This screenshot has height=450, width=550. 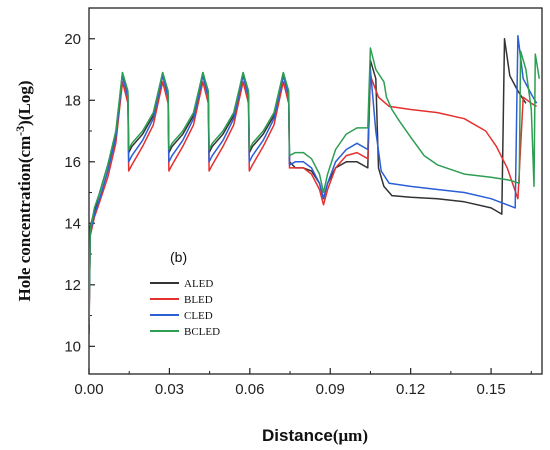 What do you see at coordinates (72, 100) in the screenshot?
I see `y-tick-label: 18` at bounding box center [72, 100].